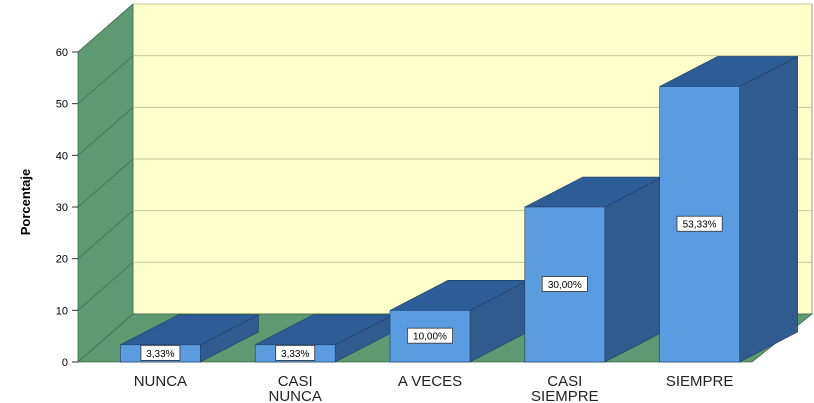  What do you see at coordinates (65, 363) in the screenshot?
I see `y-tick-label: 0` at bounding box center [65, 363].